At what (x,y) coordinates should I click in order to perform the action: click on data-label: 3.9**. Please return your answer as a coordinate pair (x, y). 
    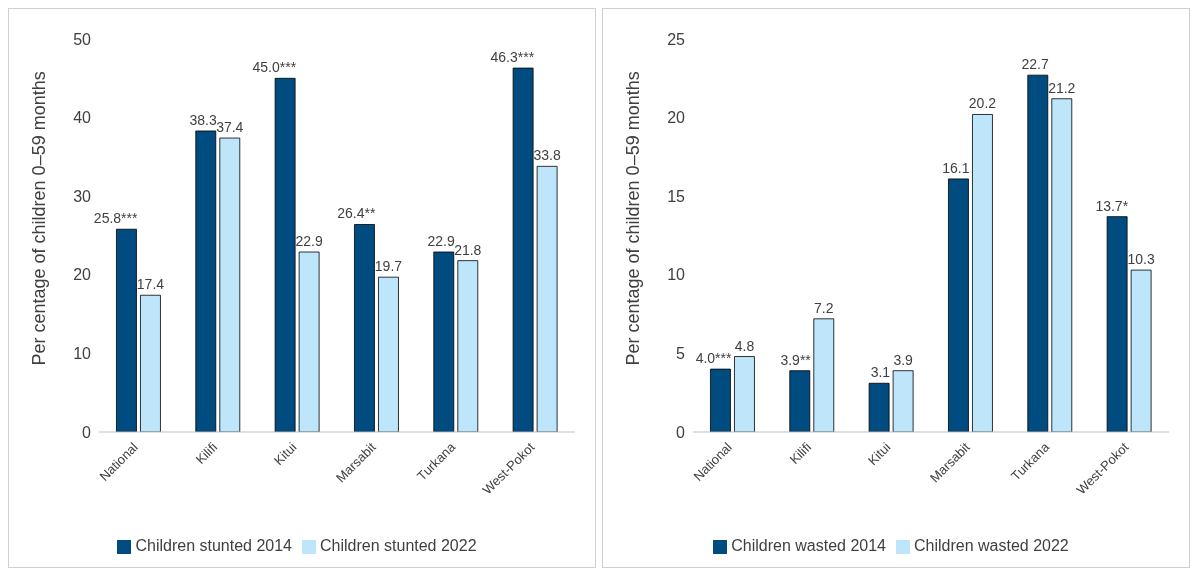
    Looking at the image, I should click on (796, 359).